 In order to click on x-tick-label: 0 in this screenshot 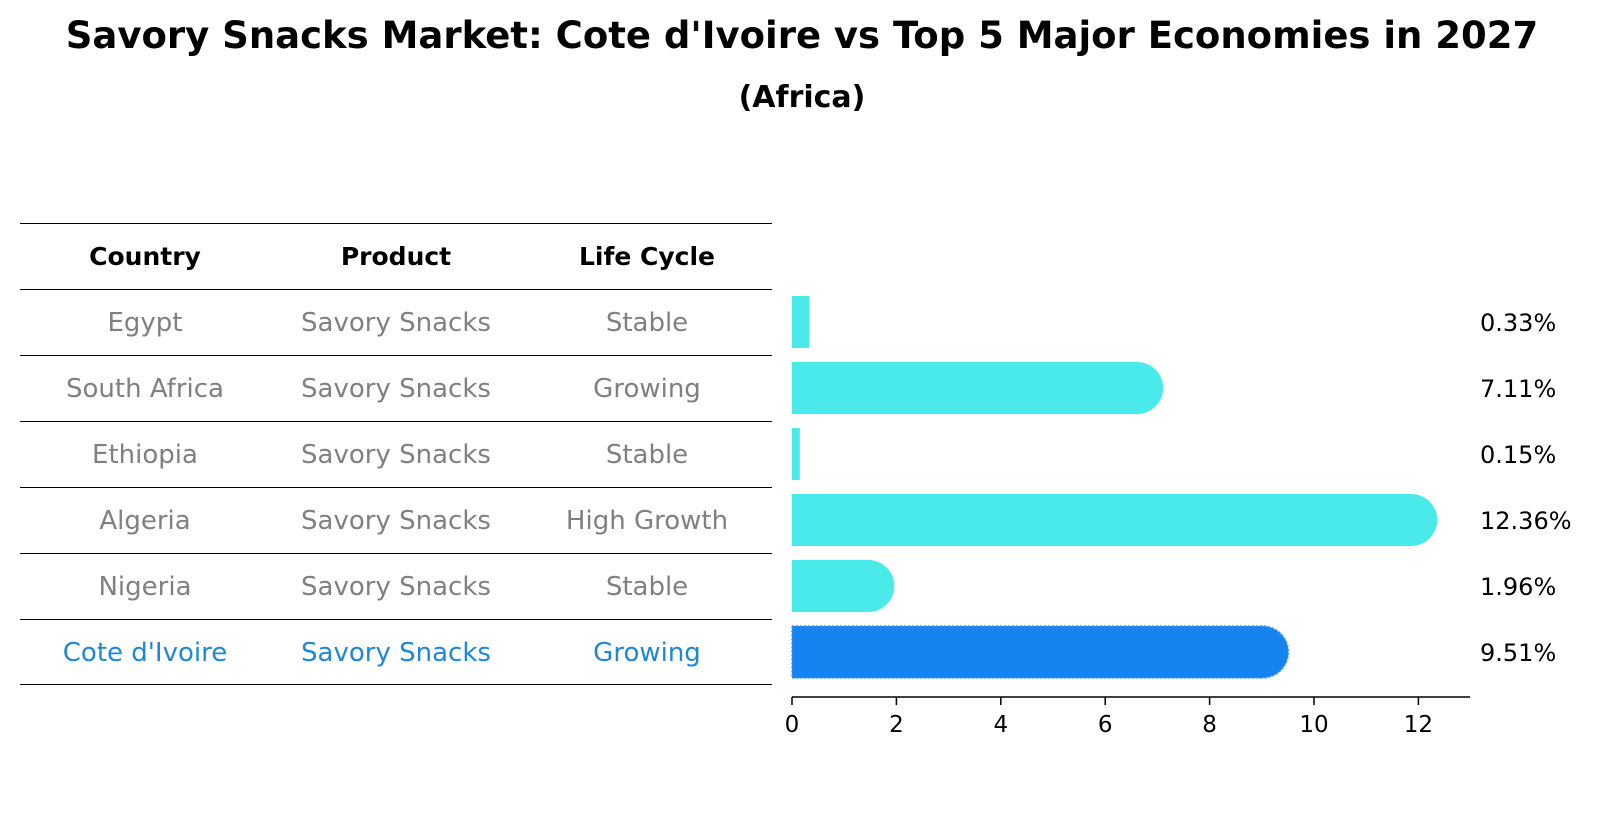, I will do `click(792, 725)`.